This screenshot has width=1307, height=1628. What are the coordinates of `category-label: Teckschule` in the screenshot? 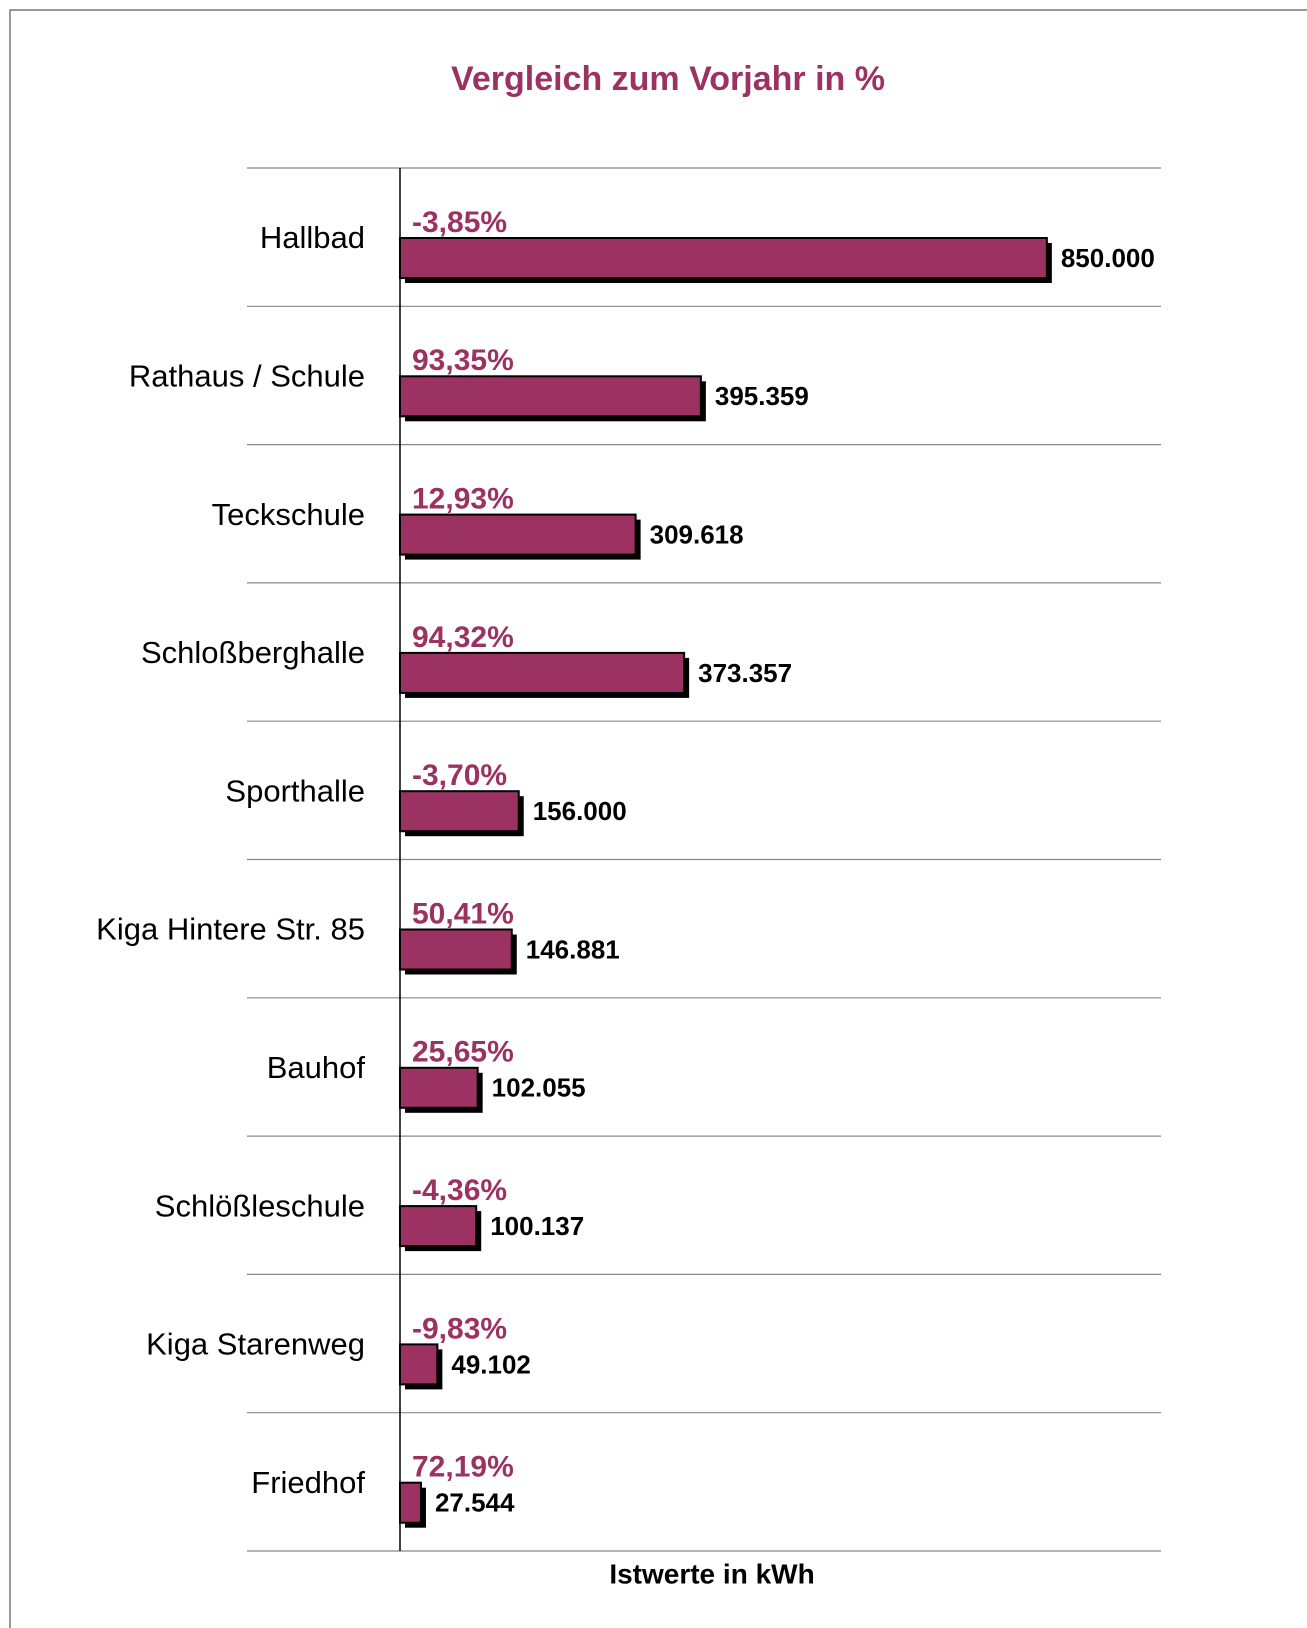 It's located at (288, 514).